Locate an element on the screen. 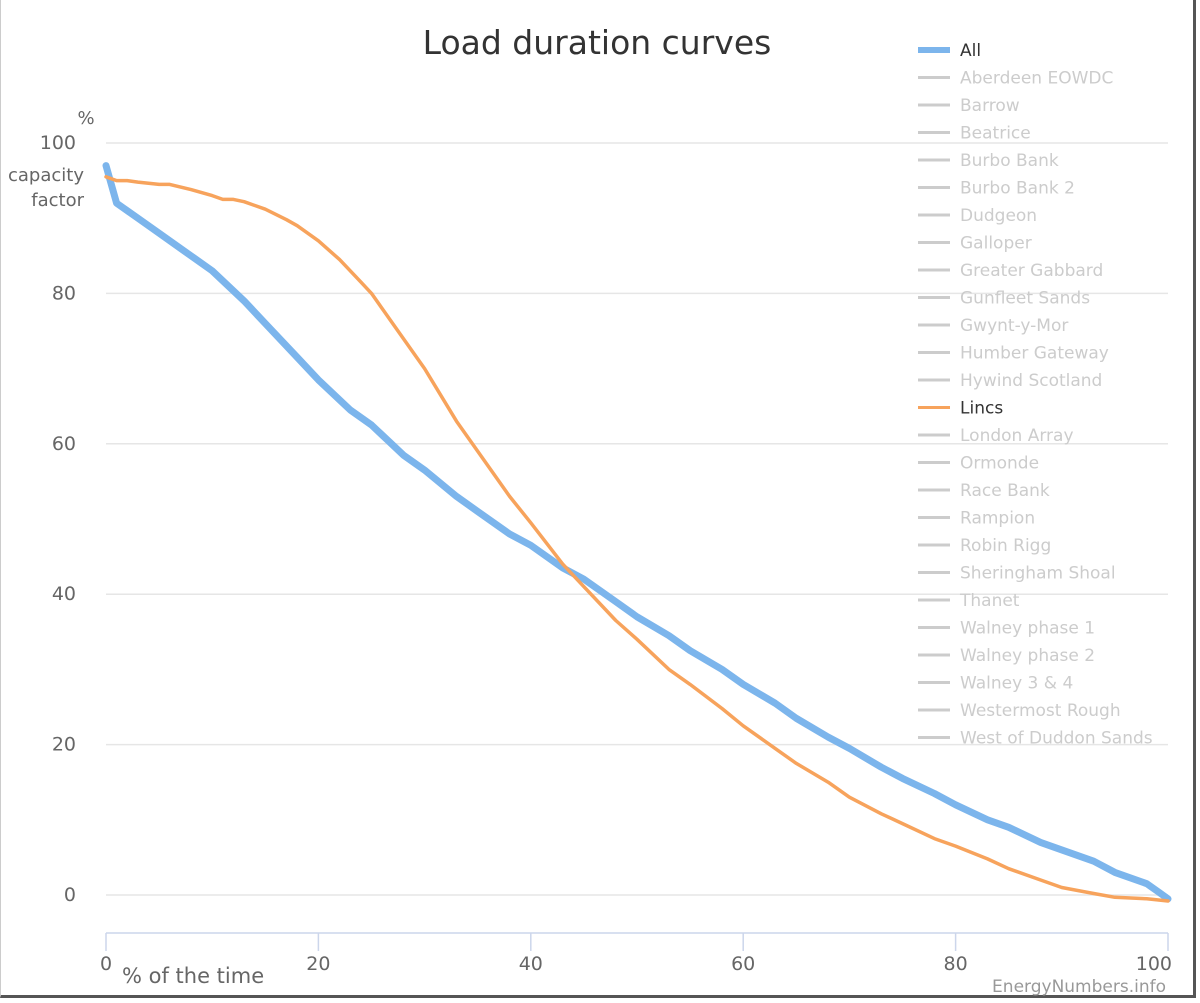 The image size is (1200, 1003). y-tick-label: 20 is located at coordinates (64, 745).